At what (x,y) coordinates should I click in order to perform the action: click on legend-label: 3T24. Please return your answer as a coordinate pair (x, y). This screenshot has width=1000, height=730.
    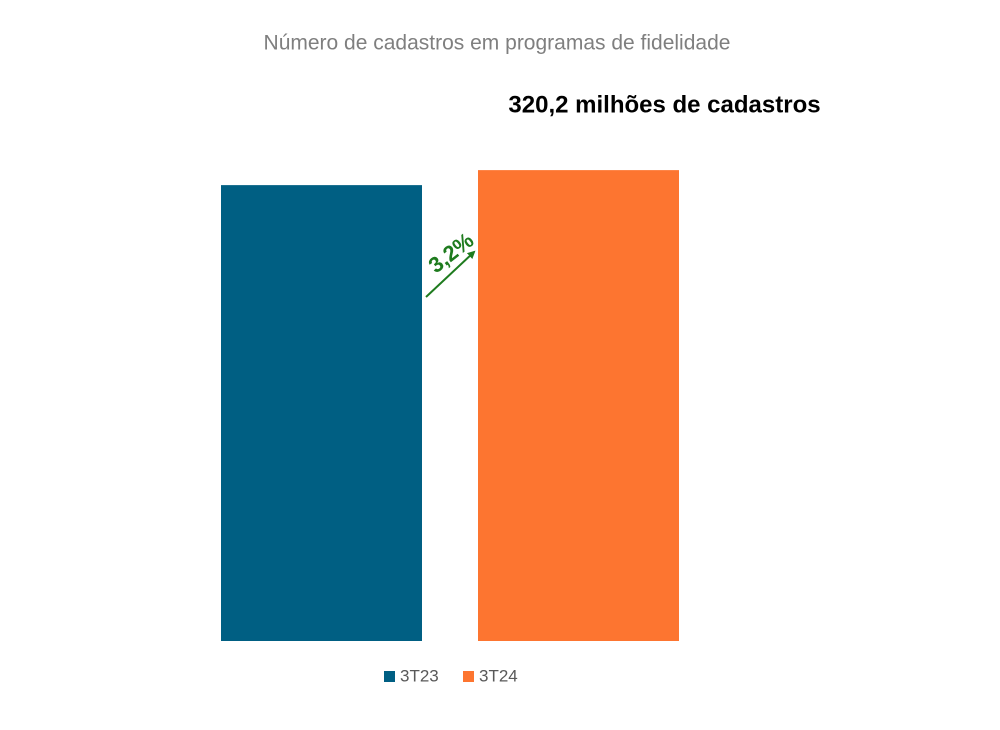
    Looking at the image, I should click on (498, 675).